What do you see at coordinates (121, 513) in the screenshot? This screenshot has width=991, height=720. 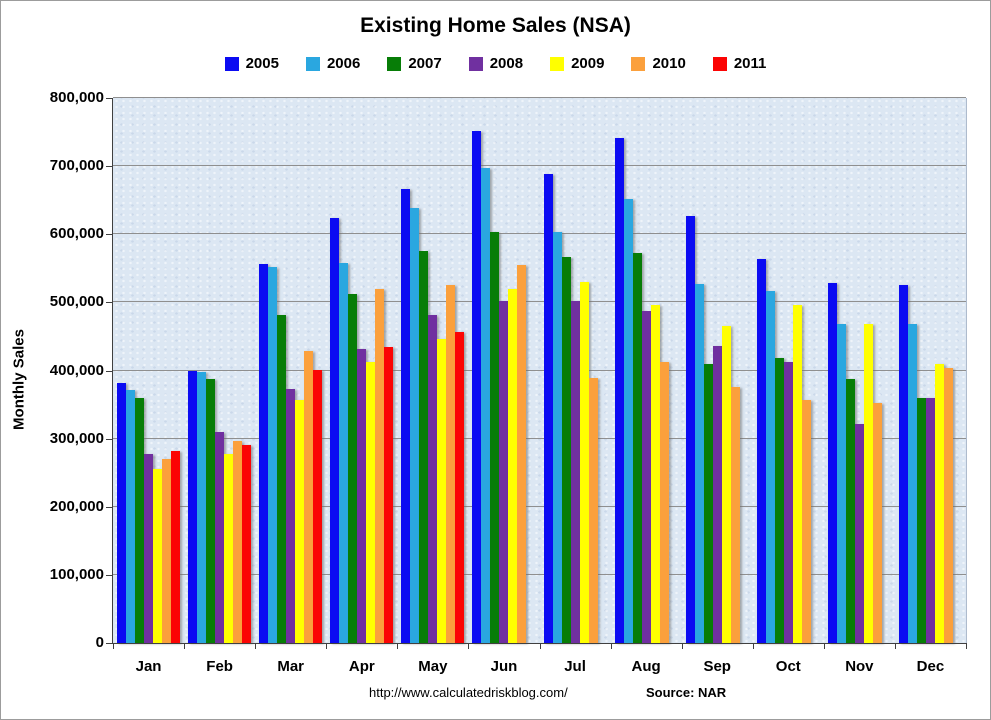 I see `bar-2005-jan` at bounding box center [121, 513].